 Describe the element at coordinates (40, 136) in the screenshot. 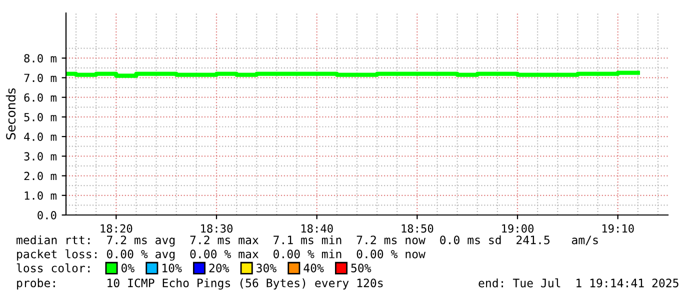

I see `y-tick-label: 4.0 m` at that location.